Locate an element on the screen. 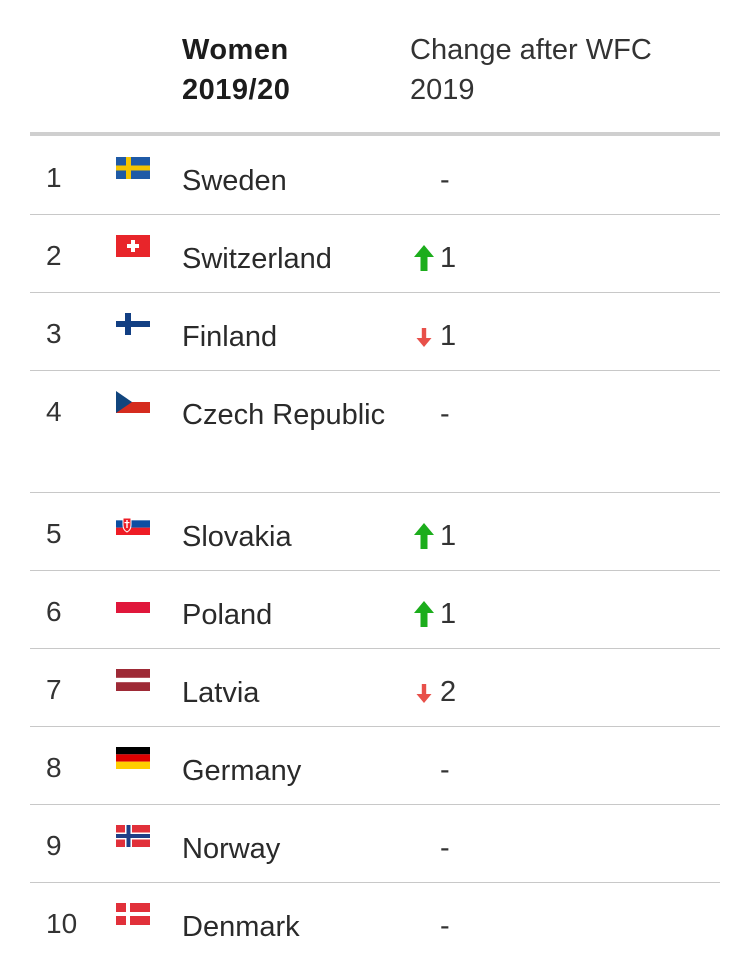 The width and height of the screenshot is (750, 966). country-name: Germany is located at coordinates (242, 771).